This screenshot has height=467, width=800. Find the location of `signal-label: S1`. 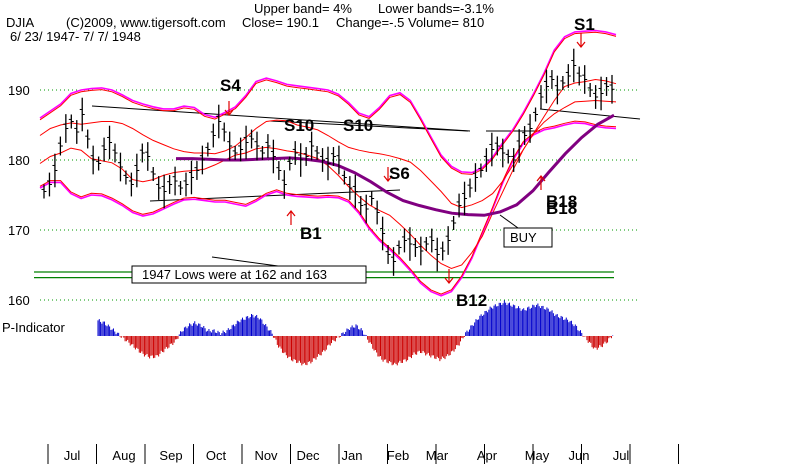

signal-label: S1 is located at coordinates (584, 24).